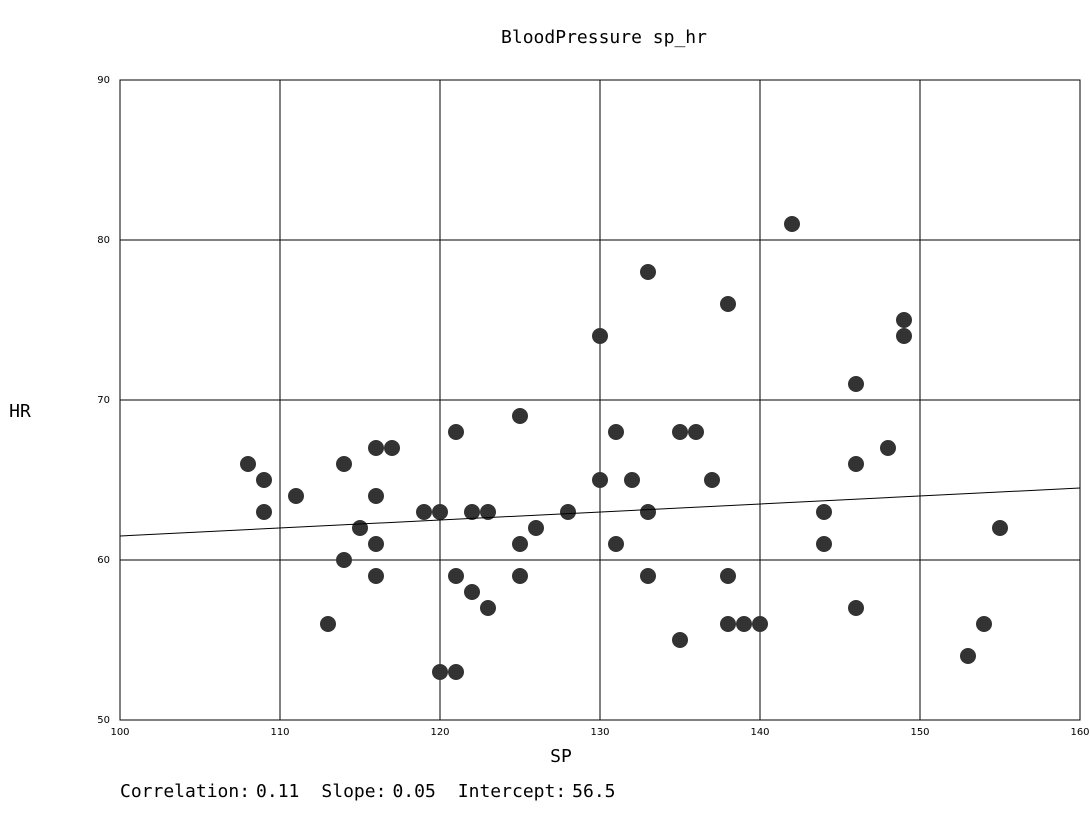 The height and width of the screenshot is (820, 1090). I want to click on stat-value: 56.5, so click(593, 791).